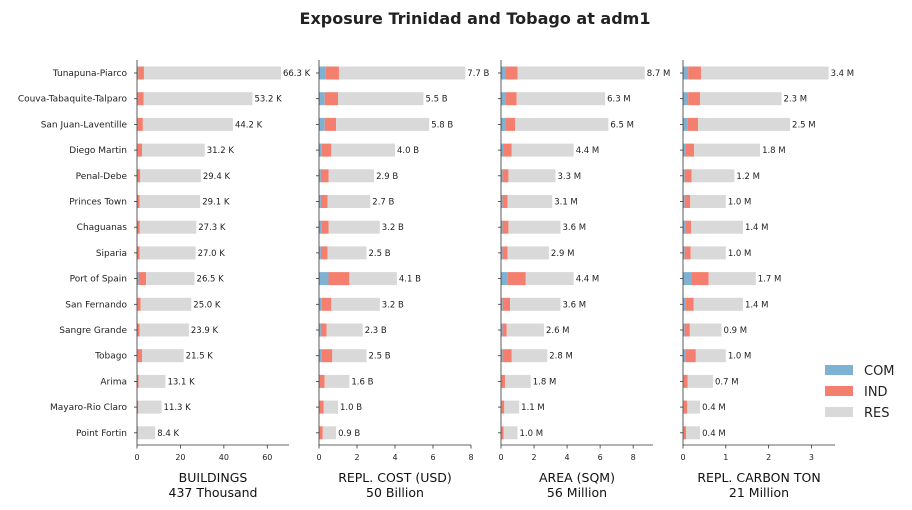 The width and height of the screenshot is (912, 510). What do you see at coordinates (740, 203) in the screenshot?
I see `data-label-princes-town: 1.0 M` at bounding box center [740, 203].